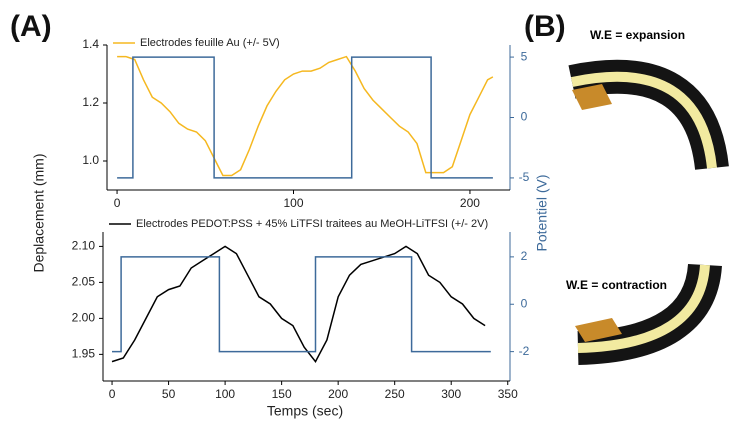 This screenshot has height=425, width=731. What do you see at coordinates (210, 43) in the screenshot?
I see `legend-label: Electrodes feuille Au (+/- 5V)` at bounding box center [210, 43].